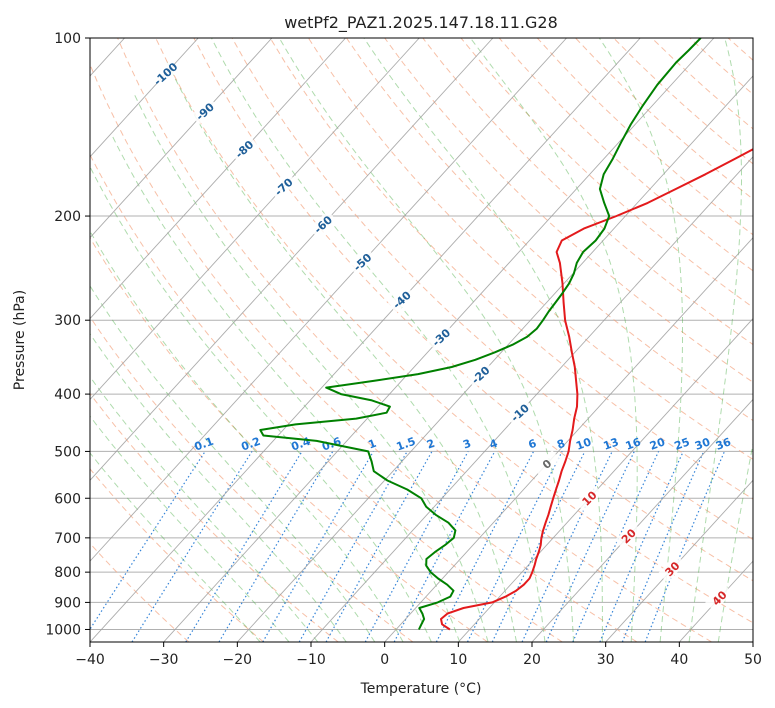  Describe the element at coordinates (533, 444) in the screenshot. I see `mixing-ratio-label: 6` at that location.